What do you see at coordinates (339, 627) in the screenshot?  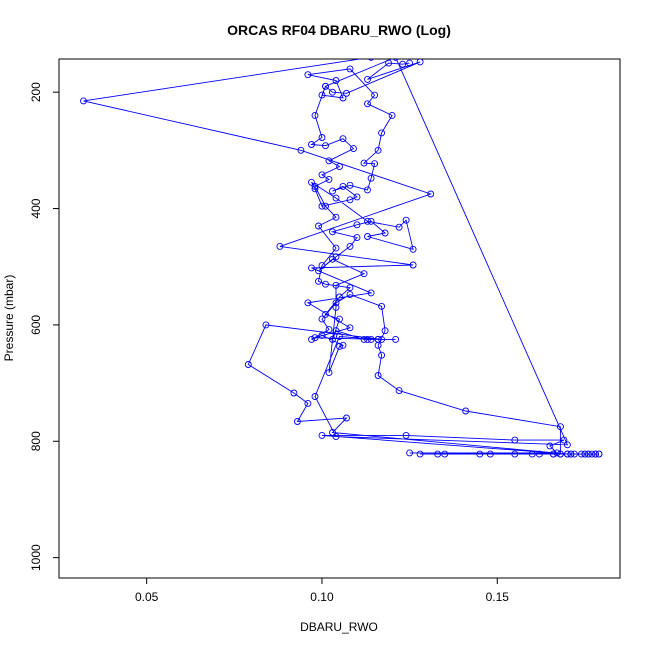 I see `x-axis-title: DBARU_RWO` at bounding box center [339, 627].